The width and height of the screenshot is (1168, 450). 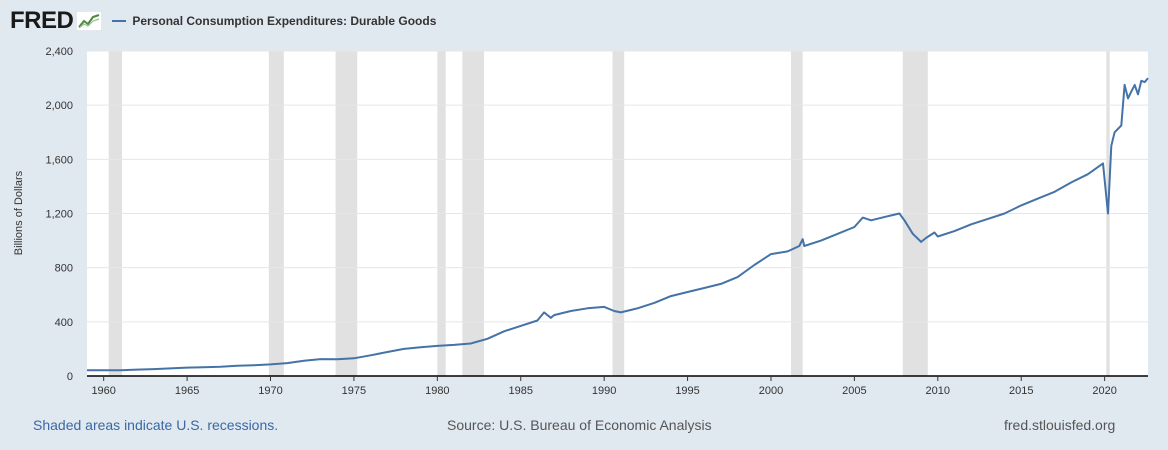 What do you see at coordinates (59, 160) in the screenshot?
I see `y-tick-label: 1,600` at bounding box center [59, 160].